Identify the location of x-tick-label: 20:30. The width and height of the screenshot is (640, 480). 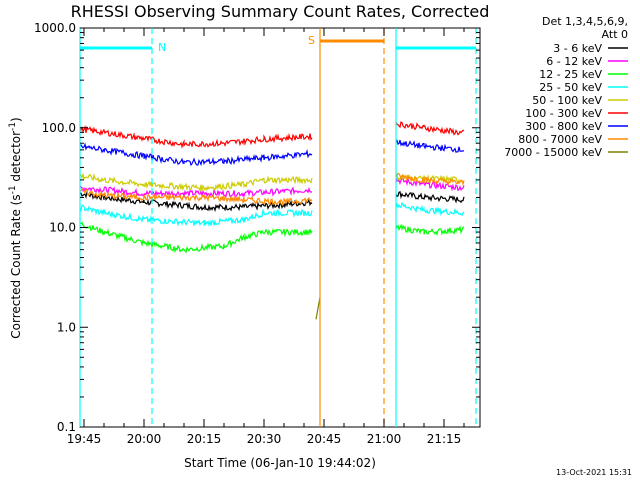
(264, 439).